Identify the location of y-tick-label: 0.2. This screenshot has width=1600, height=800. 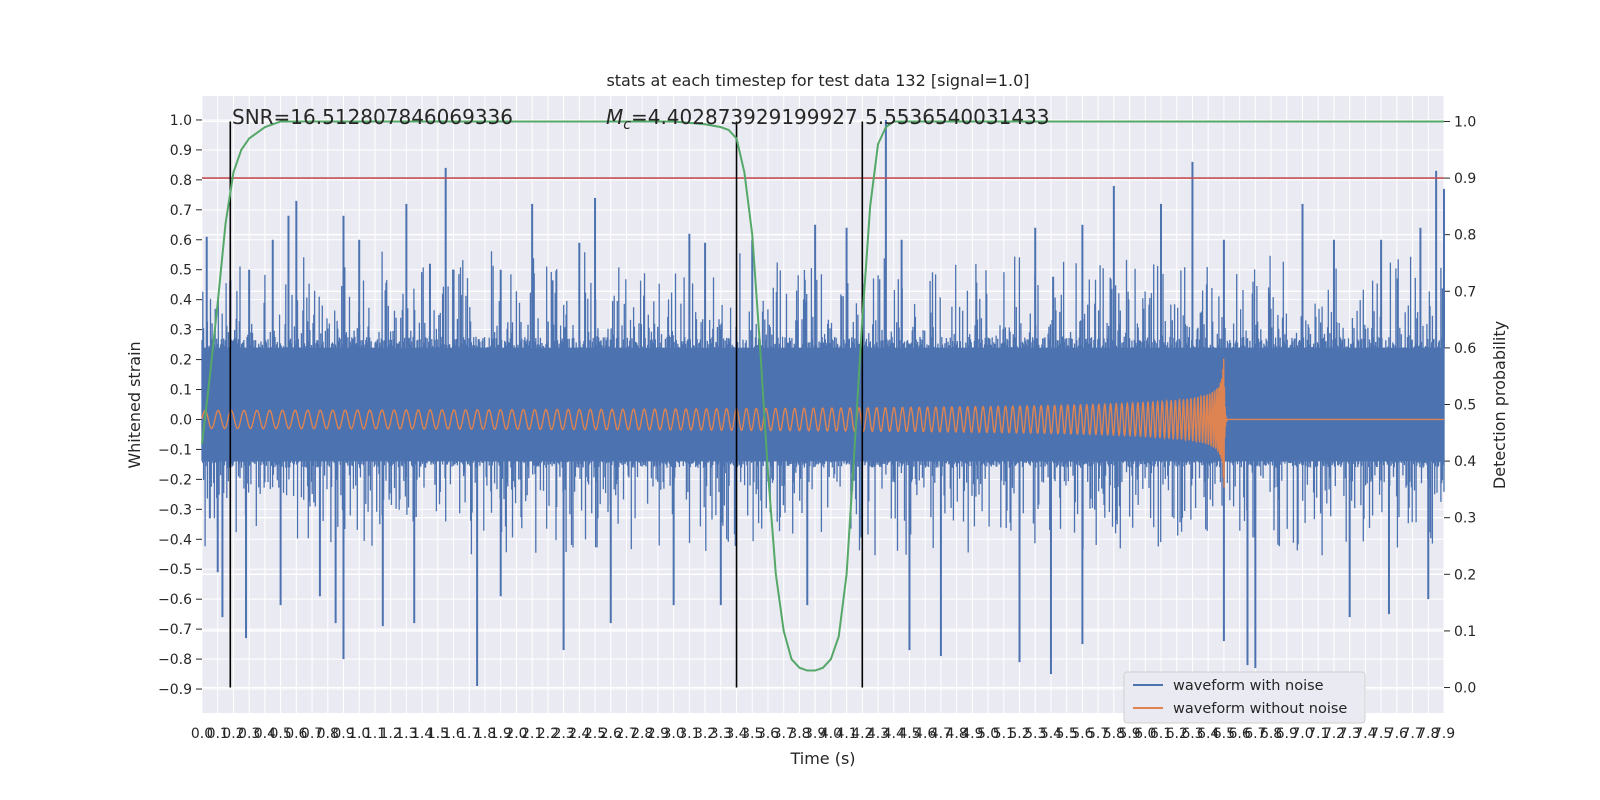
(181, 361).